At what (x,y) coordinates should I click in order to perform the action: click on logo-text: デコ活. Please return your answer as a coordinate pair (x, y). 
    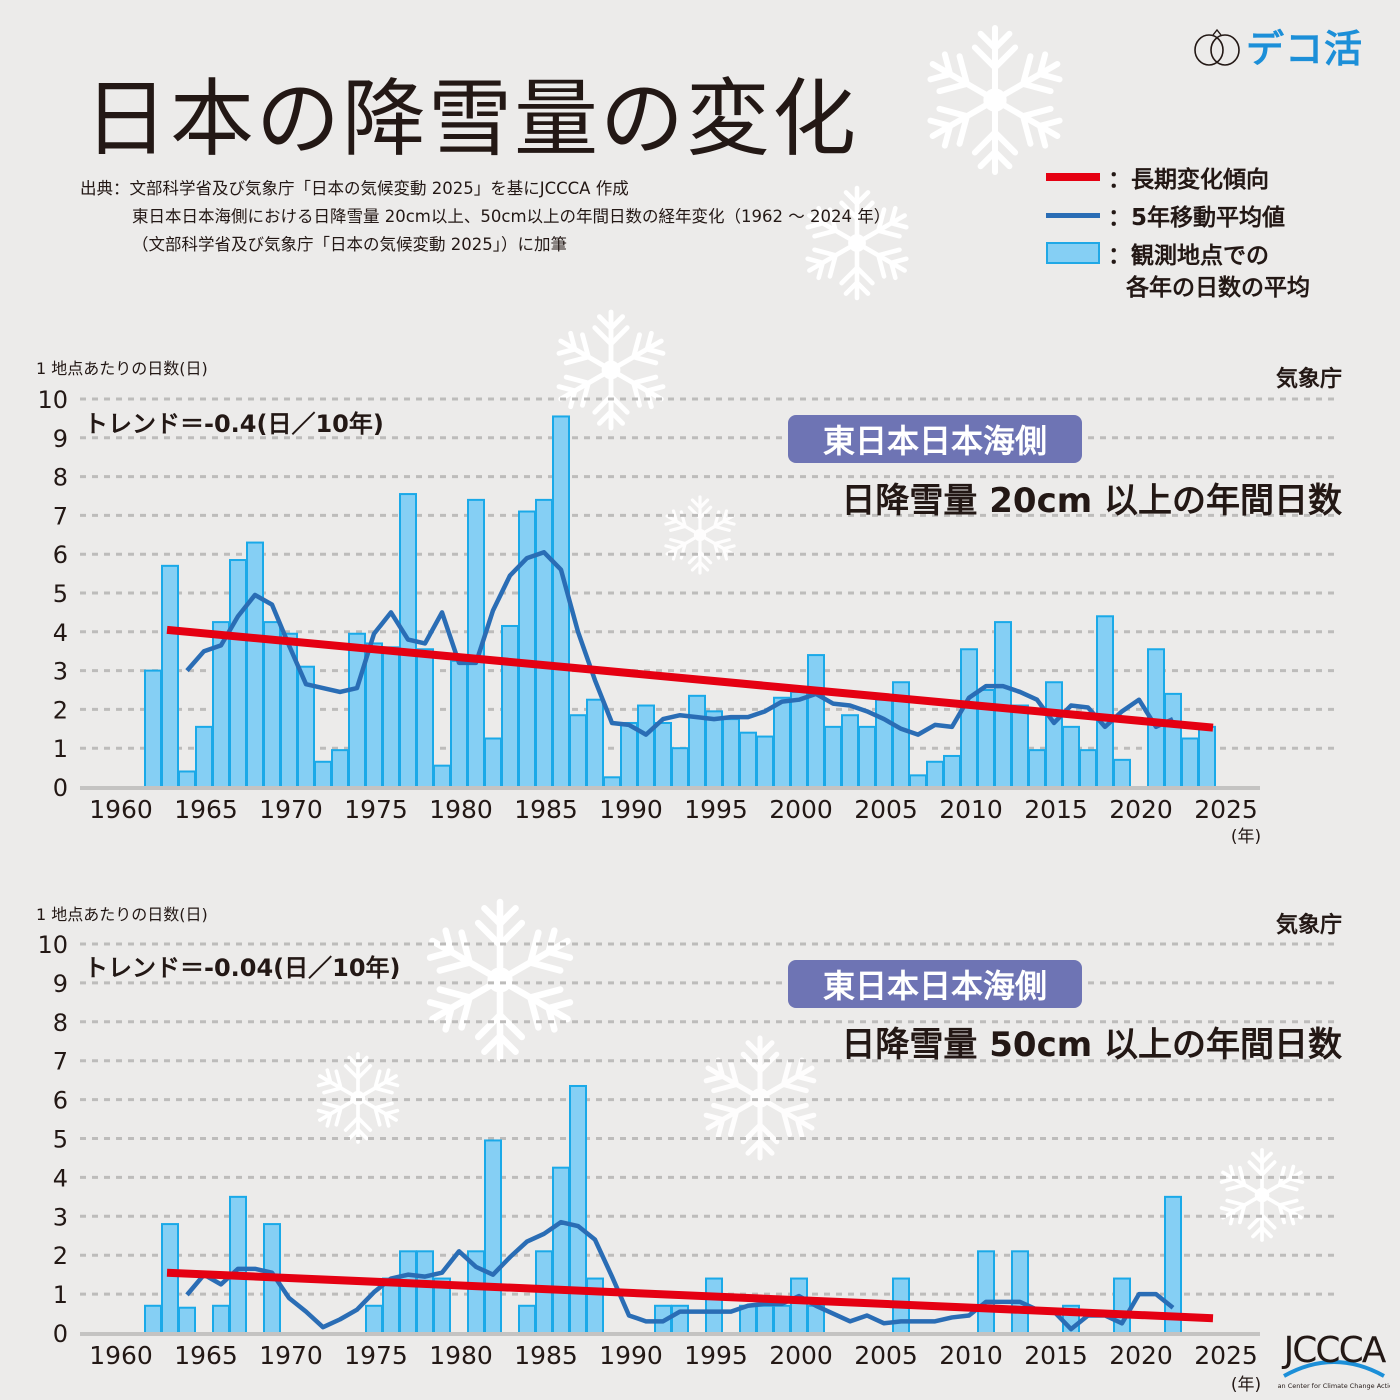
    Looking at the image, I should click on (1305, 49).